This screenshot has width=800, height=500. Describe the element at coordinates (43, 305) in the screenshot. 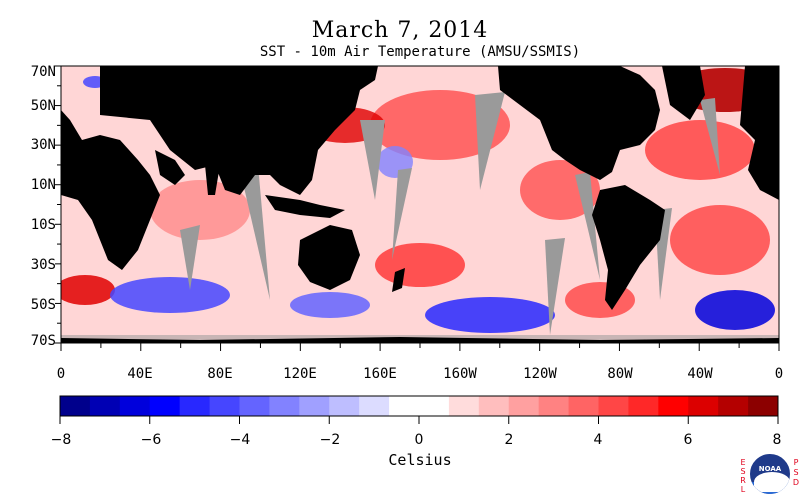

I see `lat-label-50s: 50S` at that location.